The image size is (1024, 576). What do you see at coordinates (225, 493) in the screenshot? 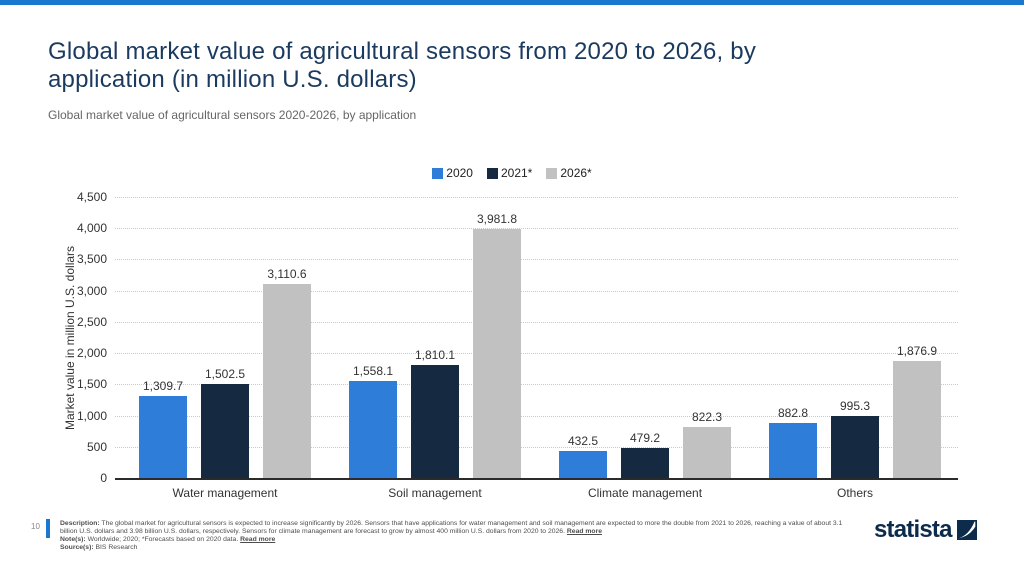
I see `x-category-label: Water management` at bounding box center [225, 493].